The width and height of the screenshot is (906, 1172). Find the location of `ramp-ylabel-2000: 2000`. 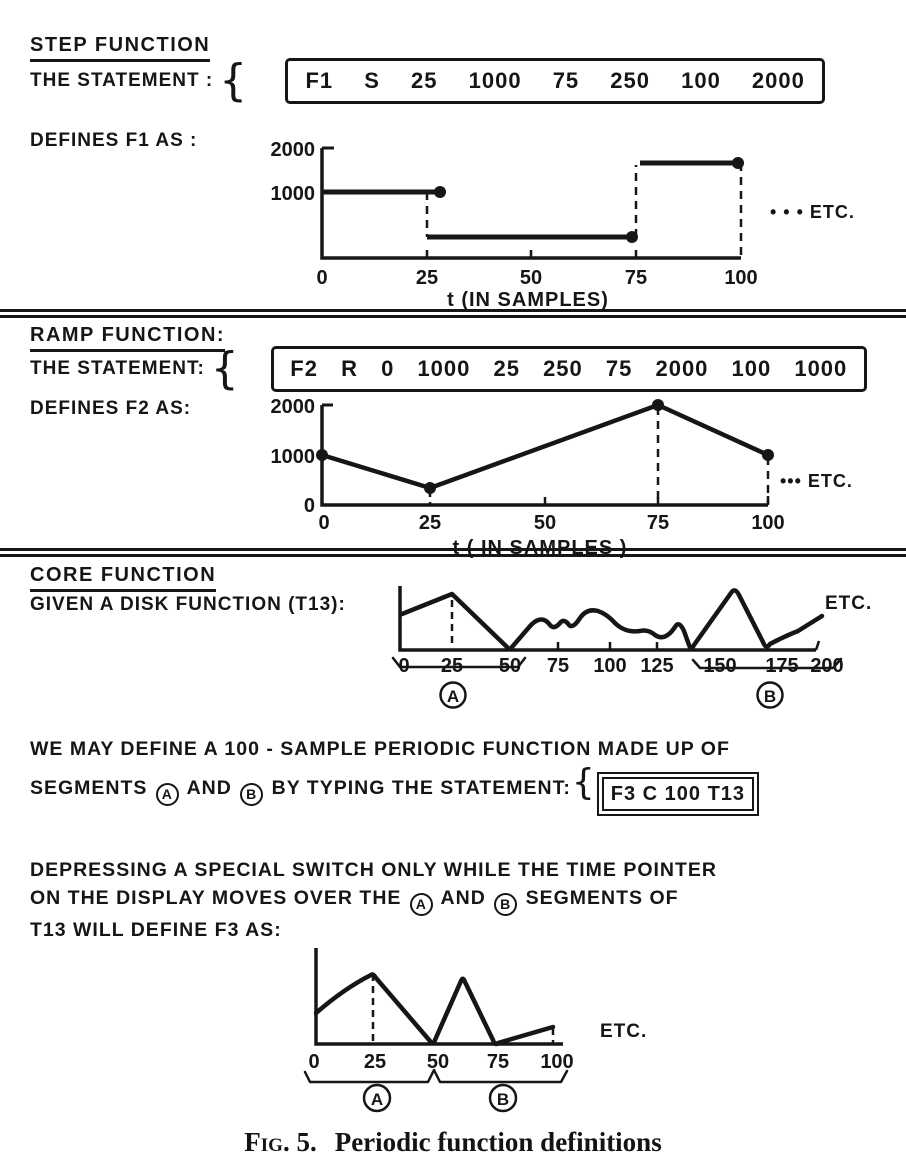

ramp-ylabel-2000: 2000 is located at coordinates (293, 407).